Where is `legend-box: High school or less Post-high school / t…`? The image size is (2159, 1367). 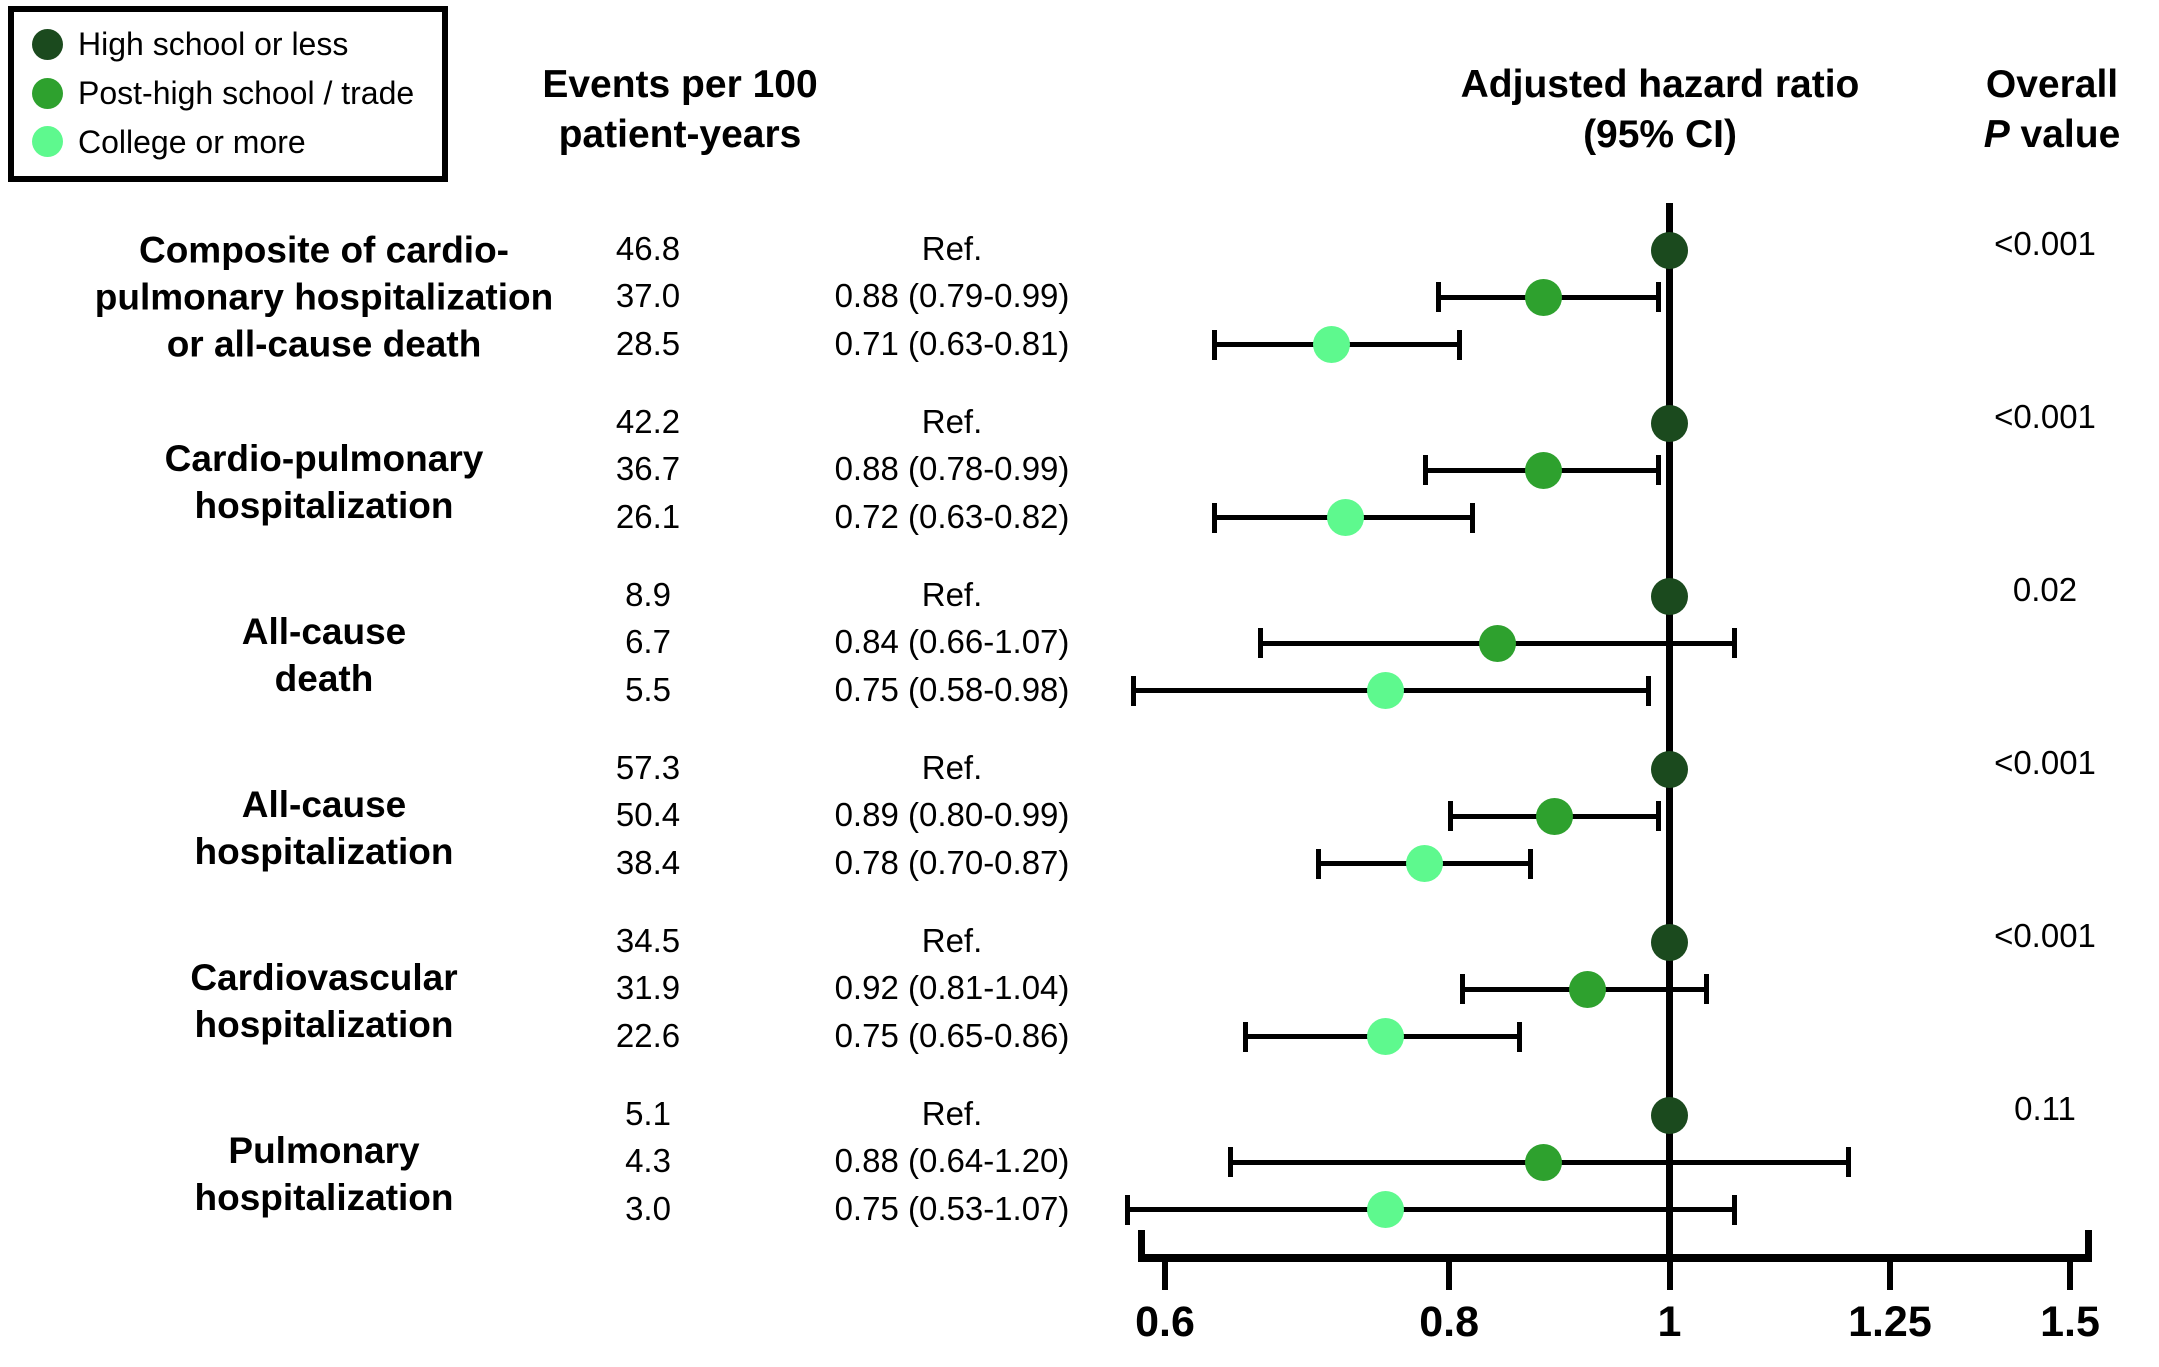 legend-box: High school or less Post-high school / t… is located at coordinates (228, 94).